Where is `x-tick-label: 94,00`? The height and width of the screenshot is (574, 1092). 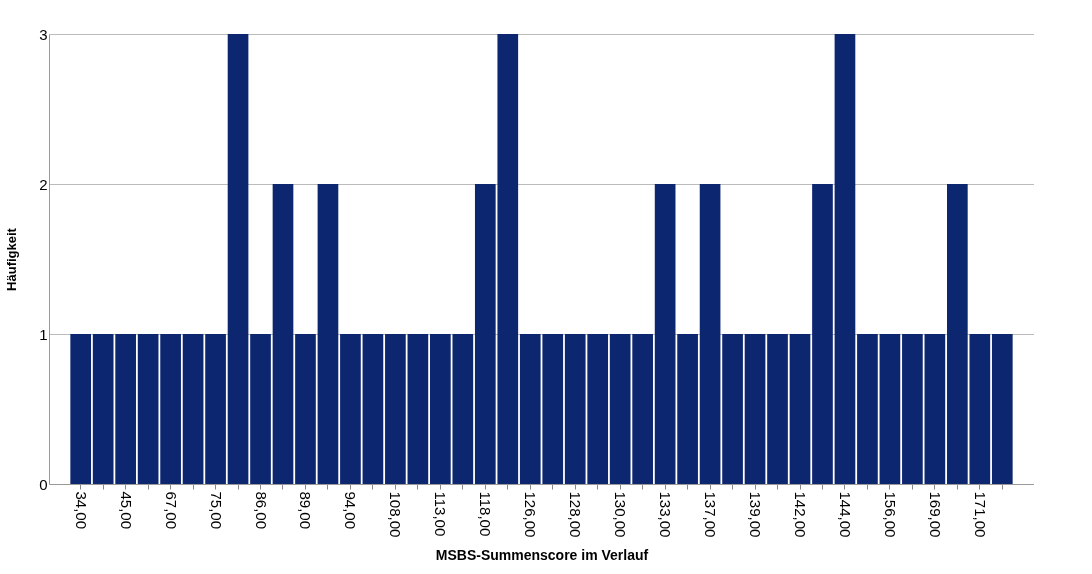
x-tick-label: 94,00 is located at coordinates (351, 510).